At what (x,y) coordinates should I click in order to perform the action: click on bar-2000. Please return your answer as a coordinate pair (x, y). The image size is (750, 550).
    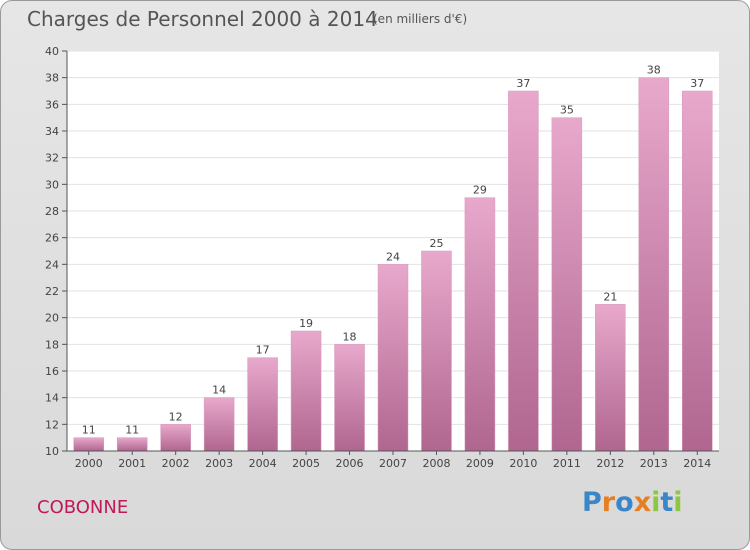
    Looking at the image, I should click on (88, 444).